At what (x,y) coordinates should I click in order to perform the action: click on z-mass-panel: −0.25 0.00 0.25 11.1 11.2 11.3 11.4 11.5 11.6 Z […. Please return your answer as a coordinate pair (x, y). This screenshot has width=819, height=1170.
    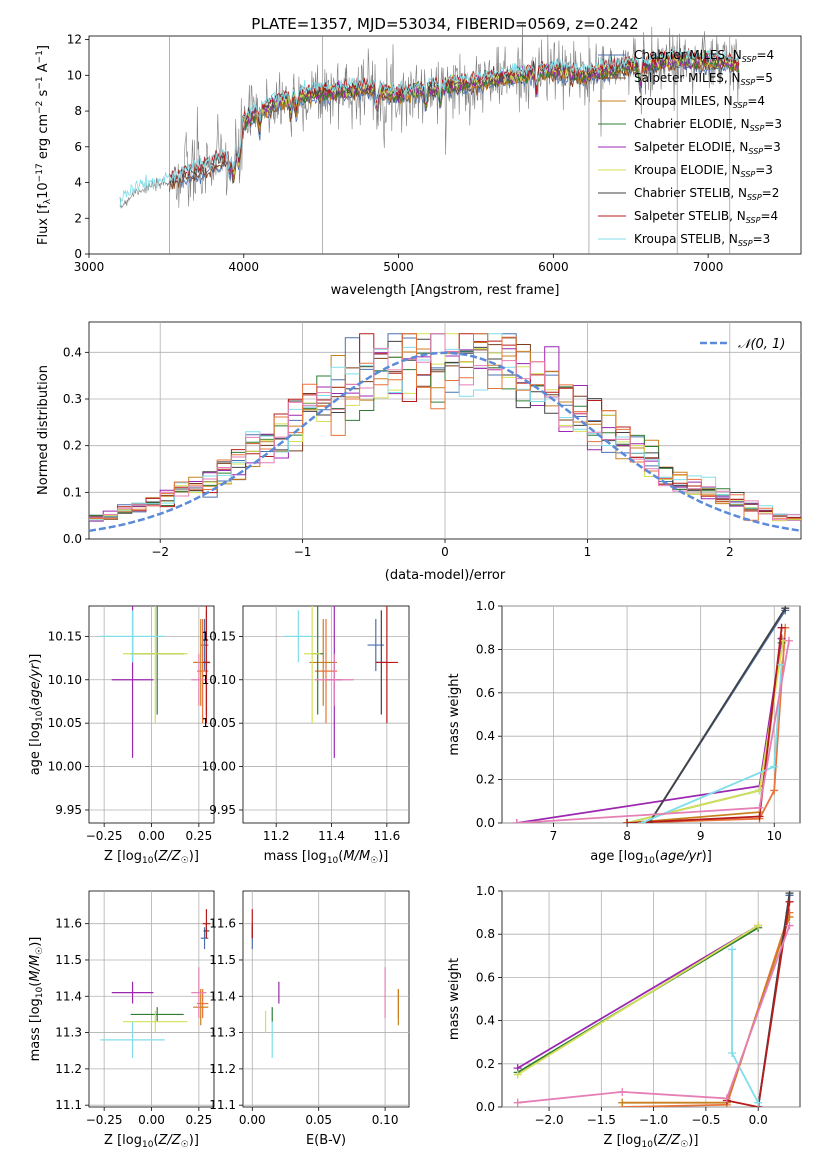
    Looking at the image, I should click on (121, 1020).